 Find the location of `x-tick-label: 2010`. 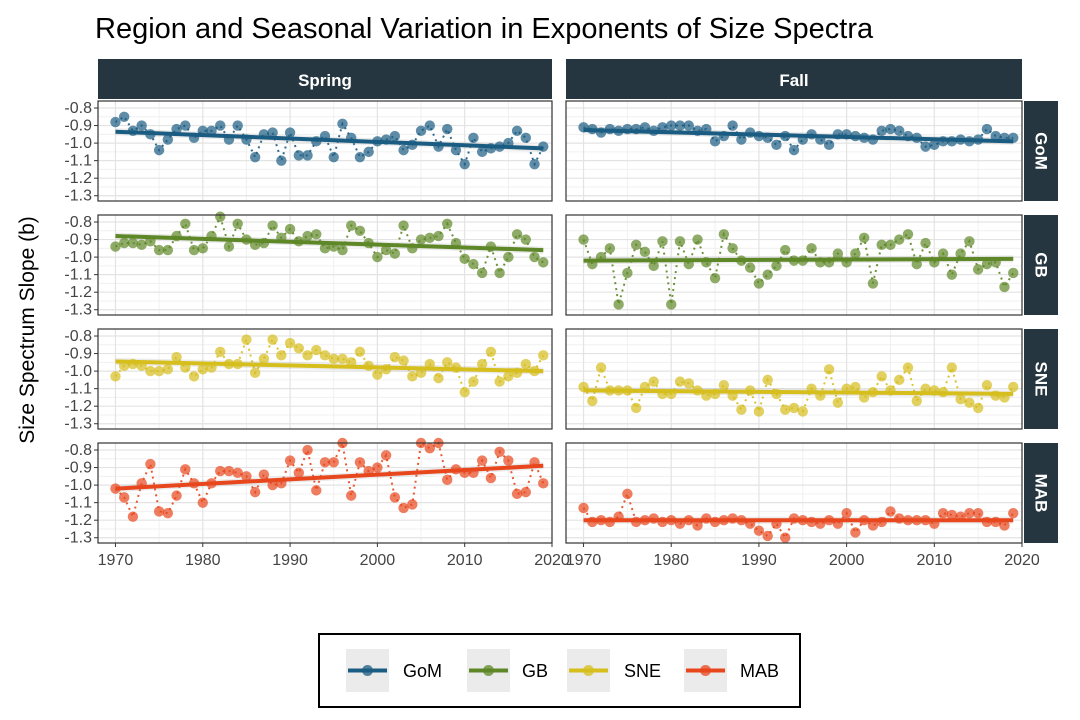

x-tick-label: 2010 is located at coordinates (465, 560).